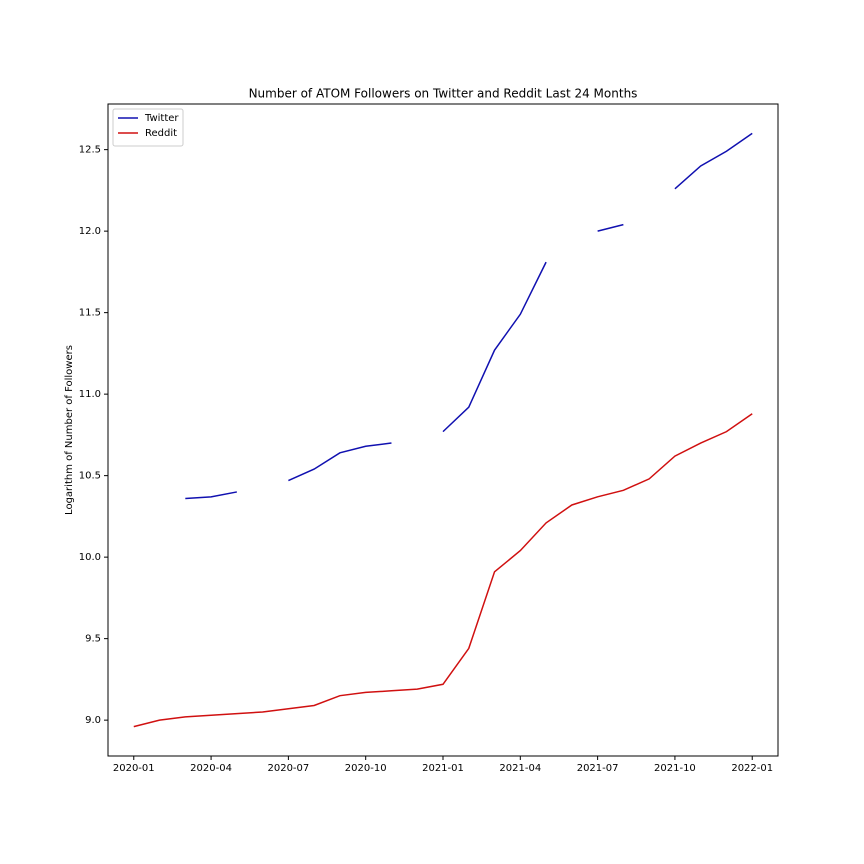 The image size is (864, 864). What do you see at coordinates (366, 768) in the screenshot?
I see `x-tick-label: 2020-10` at bounding box center [366, 768].